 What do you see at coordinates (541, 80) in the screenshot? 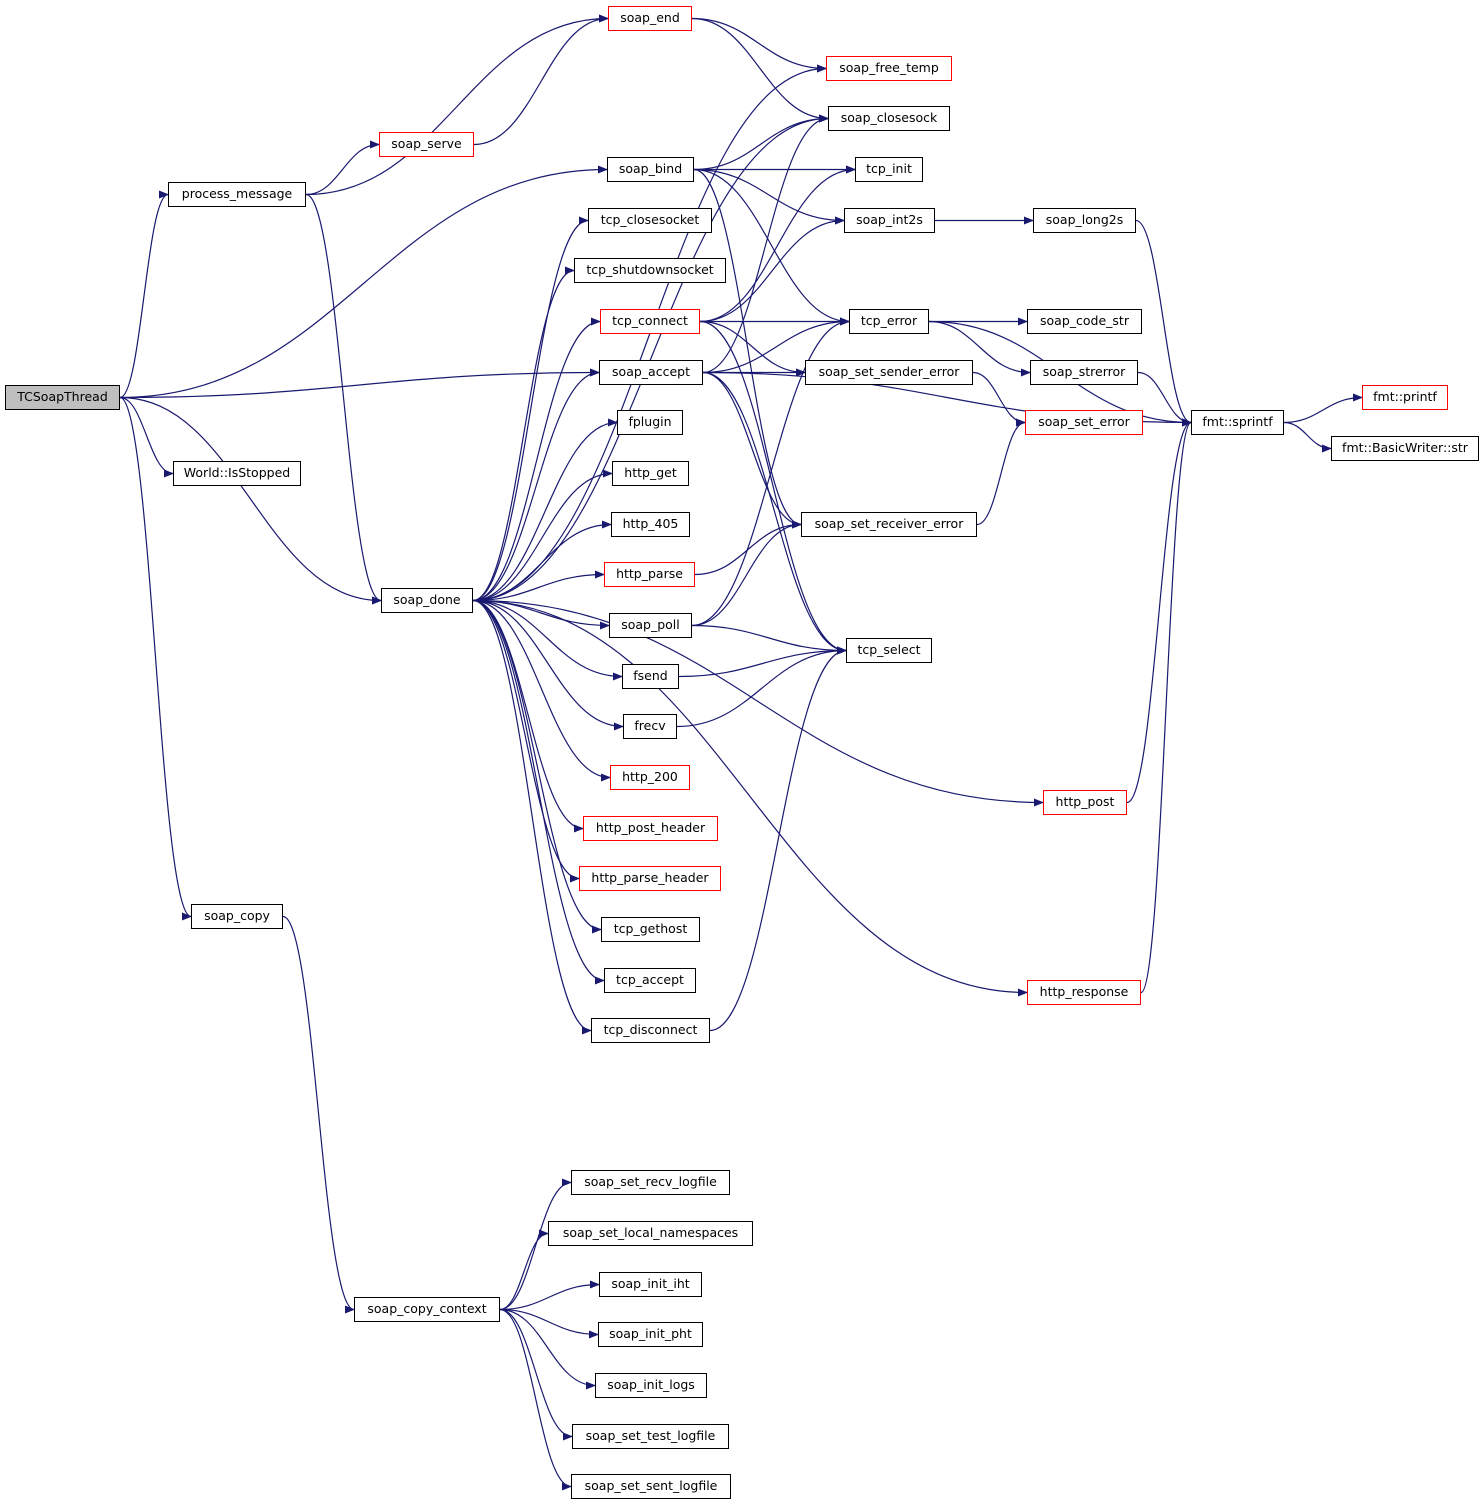
I see `edge-soap-serve-to-soap-end` at bounding box center [541, 80].